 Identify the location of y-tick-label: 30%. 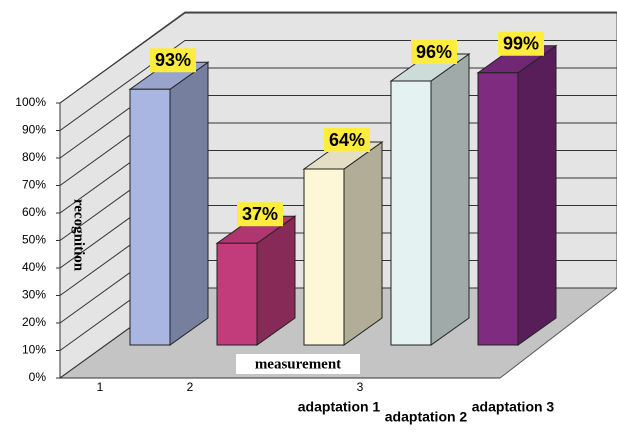
(34, 295).